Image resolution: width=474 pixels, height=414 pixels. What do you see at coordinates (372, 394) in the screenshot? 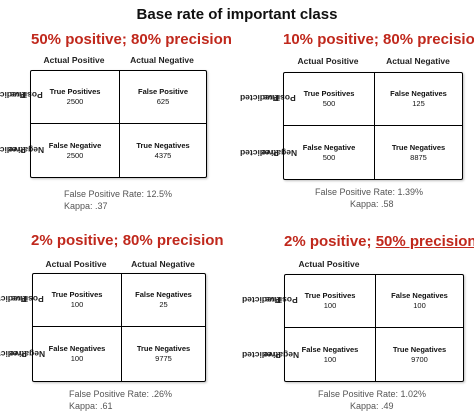
I see `false-positive-rate: False Positive Rate: 1.02%` at bounding box center [372, 394].